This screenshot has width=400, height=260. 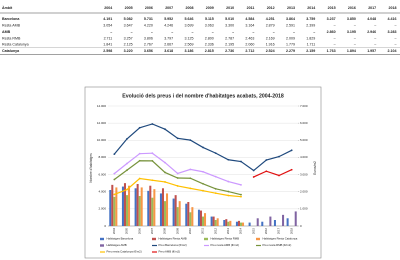 What do you see at coordinates (209, 38) in the screenshot?
I see `cell: 2.800` at bounding box center [209, 38].